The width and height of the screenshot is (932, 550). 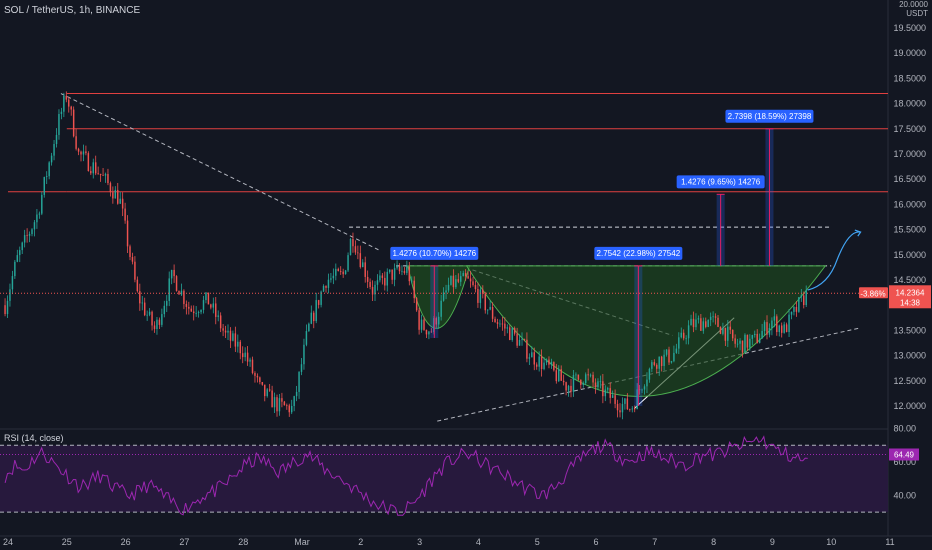 What do you see at coordinates (909, 53) in the screenshot?
I see `price-tick-label: 19.0000` at bounding box center [909, 53].